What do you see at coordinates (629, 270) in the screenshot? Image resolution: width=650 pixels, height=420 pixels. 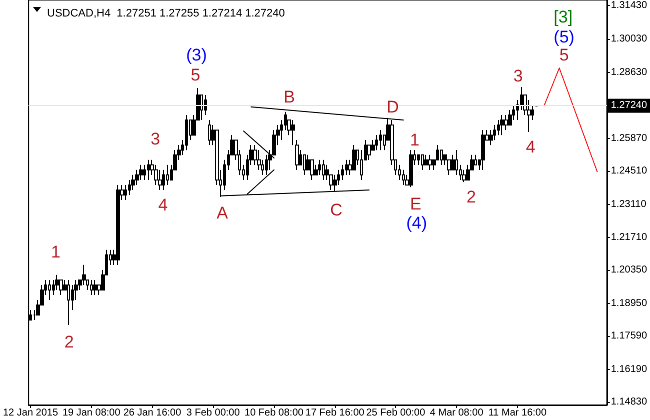 I see `y-tick-label: 1.20350` at bounding box center [629, 270].